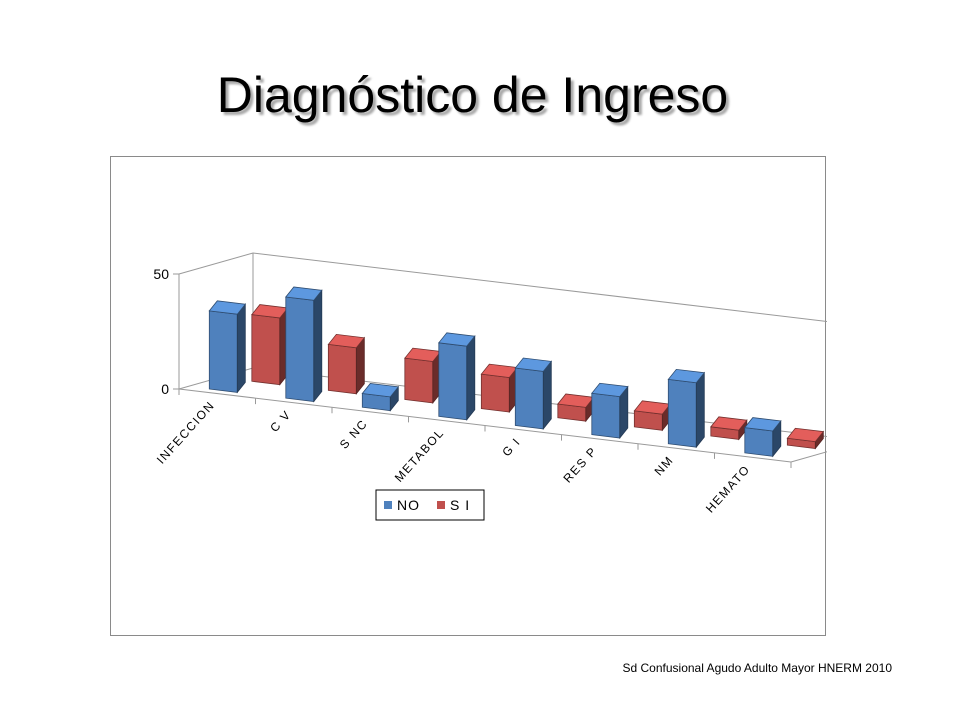 Image resolution: width=960 pixels, height=720 pixels. I want to click on category-label: RES P, so click(580, 465).